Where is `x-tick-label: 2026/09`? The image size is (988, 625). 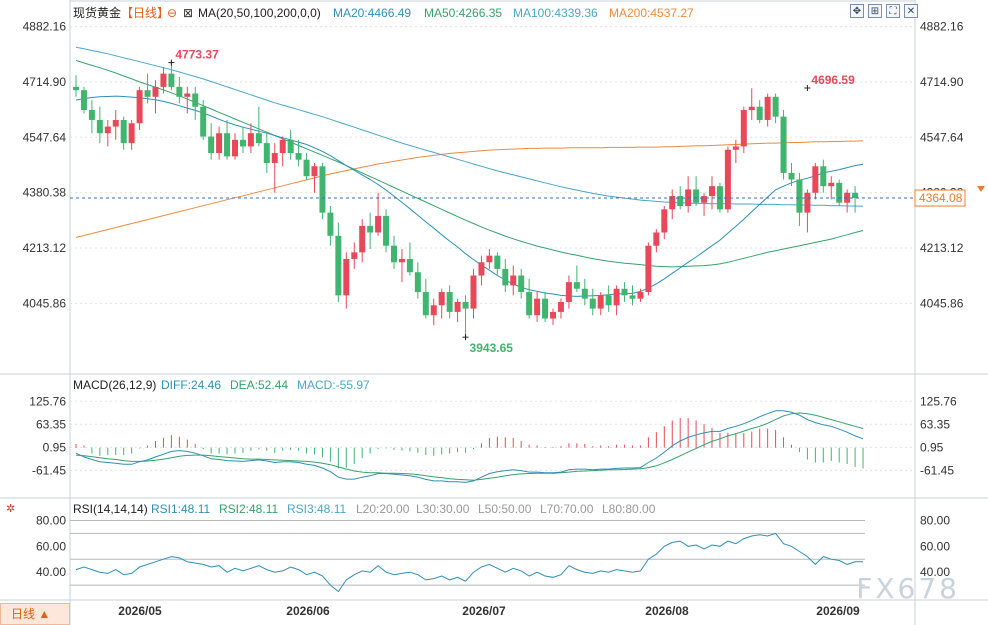 x-tick-label: 2026/09 is located at coordinates (838, 611).